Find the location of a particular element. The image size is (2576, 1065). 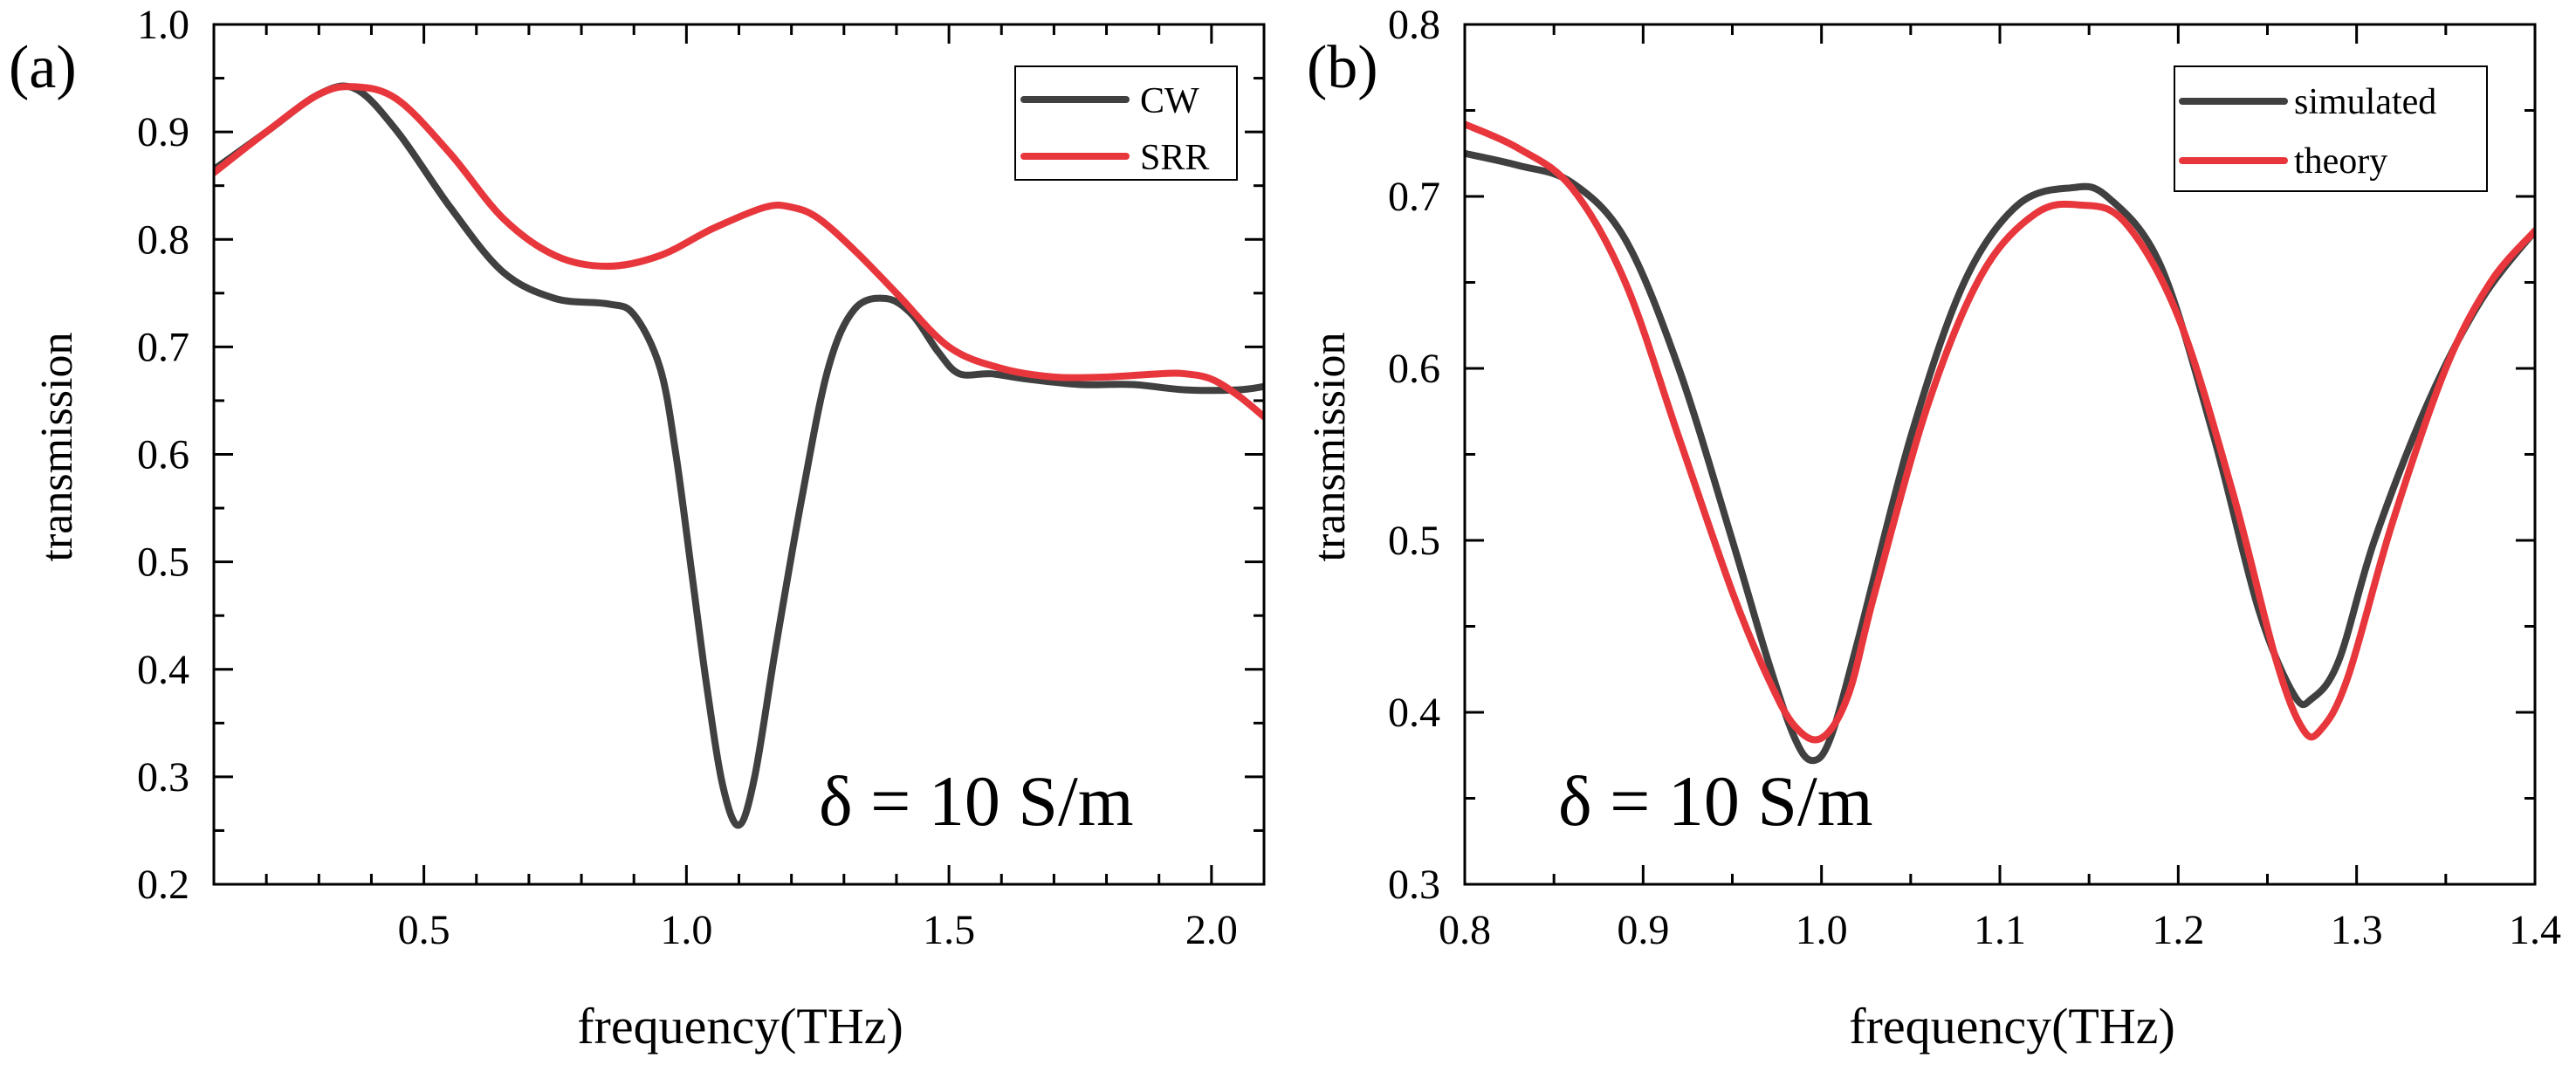

panel-a-legend-label-cw: CW is located at coordinates (1170, 101).